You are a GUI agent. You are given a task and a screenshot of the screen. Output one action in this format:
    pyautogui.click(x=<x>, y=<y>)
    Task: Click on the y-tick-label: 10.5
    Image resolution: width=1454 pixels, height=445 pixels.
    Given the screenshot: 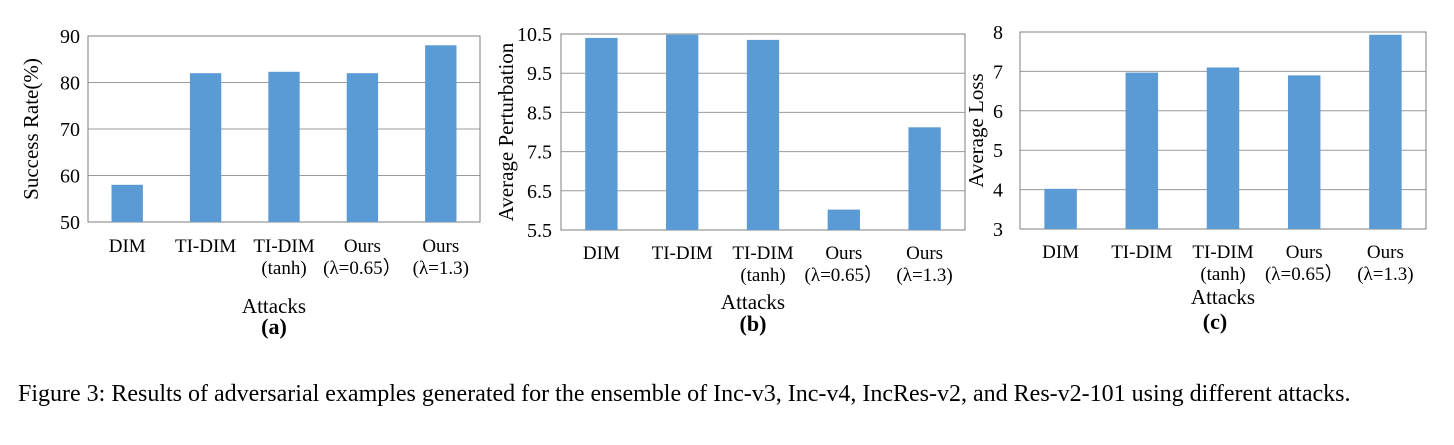 What is the action you would take?
    pyautogui.click(x=534, y=35)
    